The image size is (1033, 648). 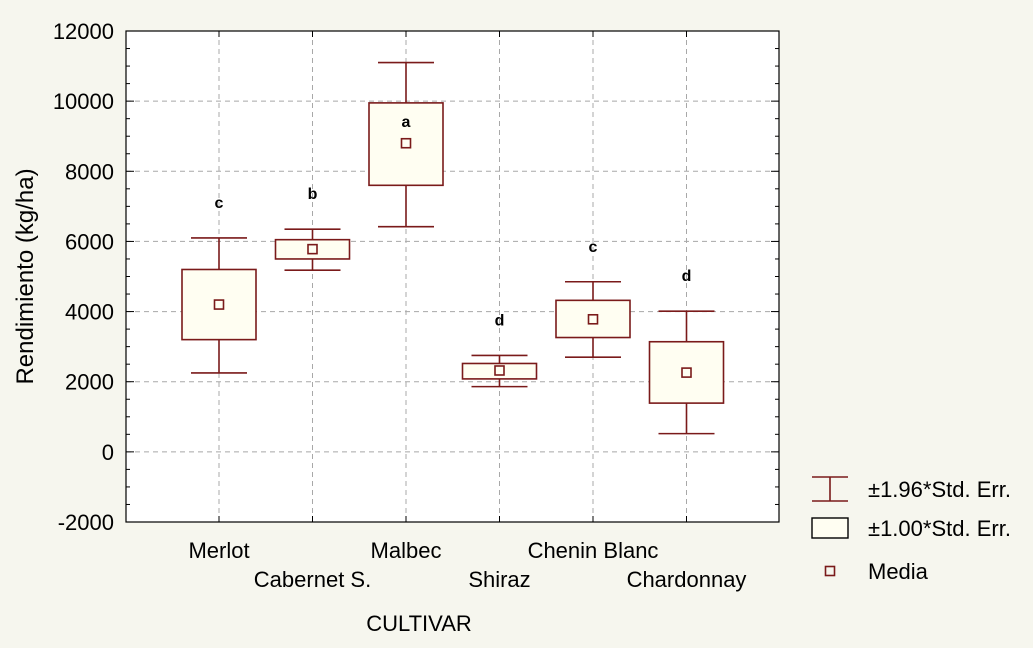 What do you see at coordinates (25, 276) in the screenshot?
I see `y-axis-label: Rendimiento (kg/ha)` at bounding box center [25, 276].